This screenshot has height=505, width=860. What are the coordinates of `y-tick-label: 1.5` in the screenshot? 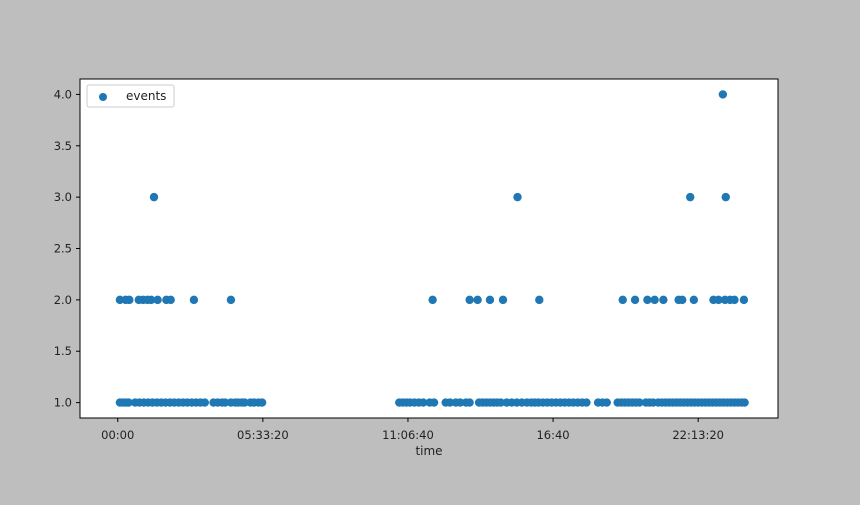 It's located at (63, 351).